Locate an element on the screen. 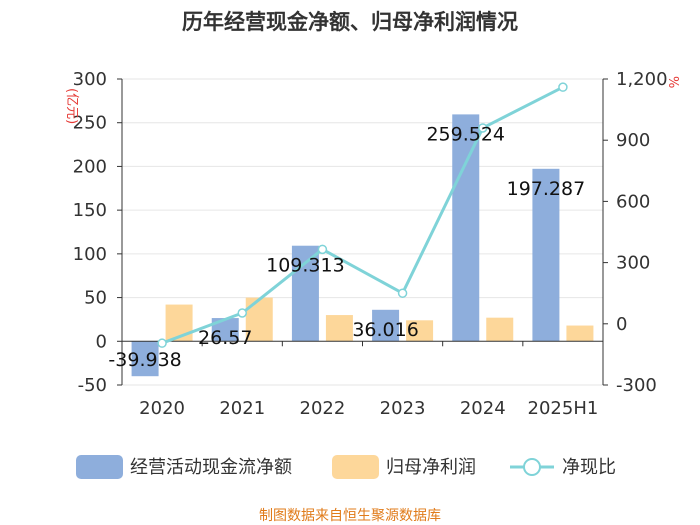 This screenshot has height=525, width=700. x-axis-tick: 2024 is located at coordinates (483, 408).